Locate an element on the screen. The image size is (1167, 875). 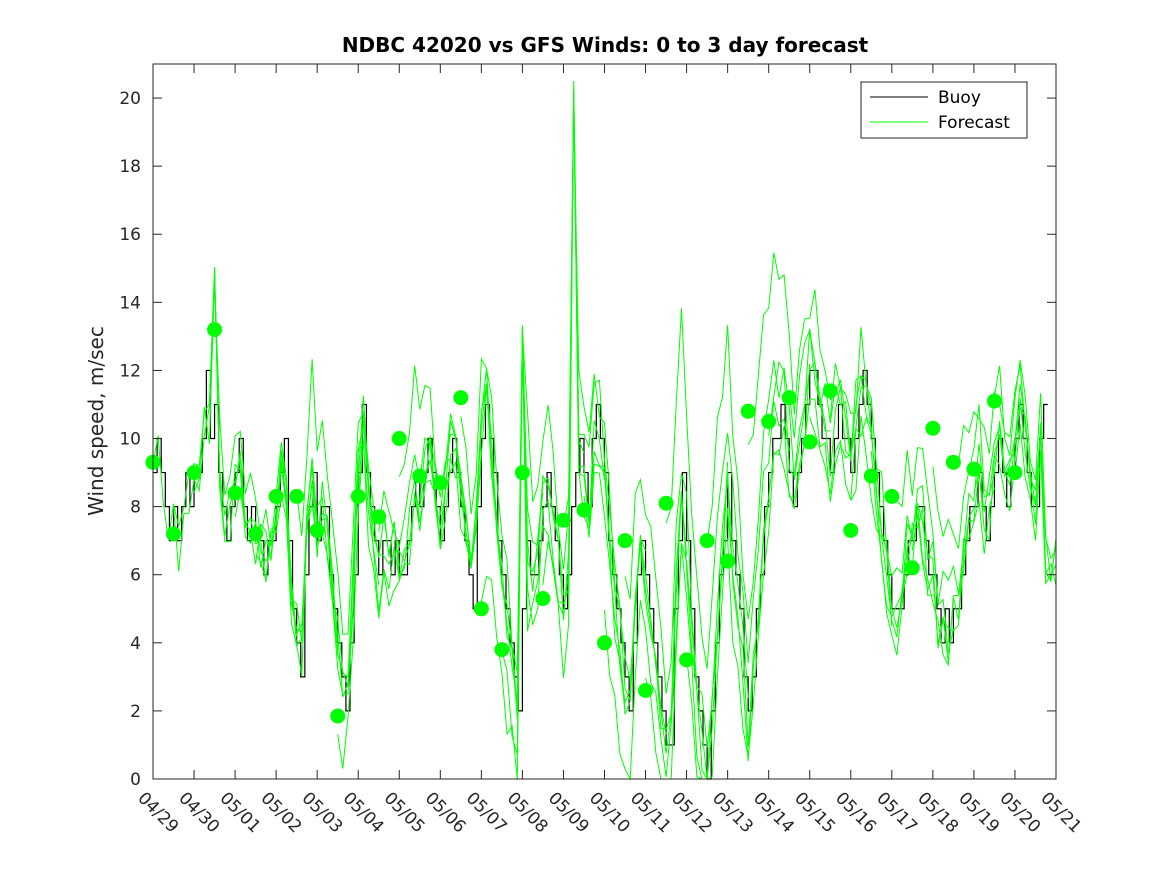
y-tick-label: 8 is located at coordinates (135, 508).